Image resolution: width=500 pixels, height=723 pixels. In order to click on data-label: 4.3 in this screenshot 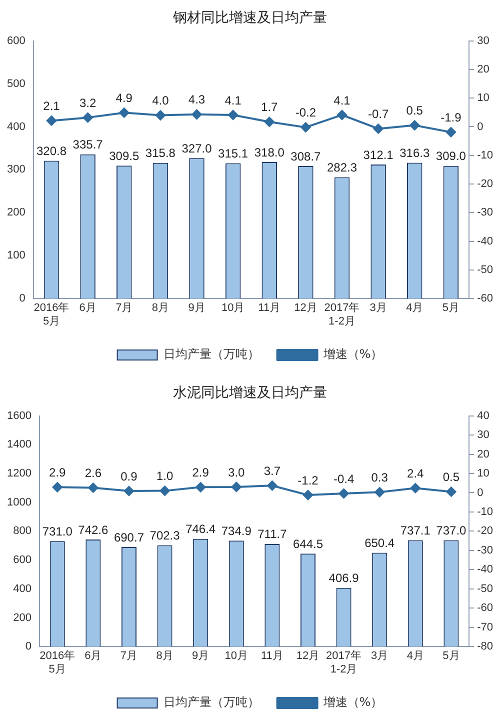, I will do `click(197, 99)`.